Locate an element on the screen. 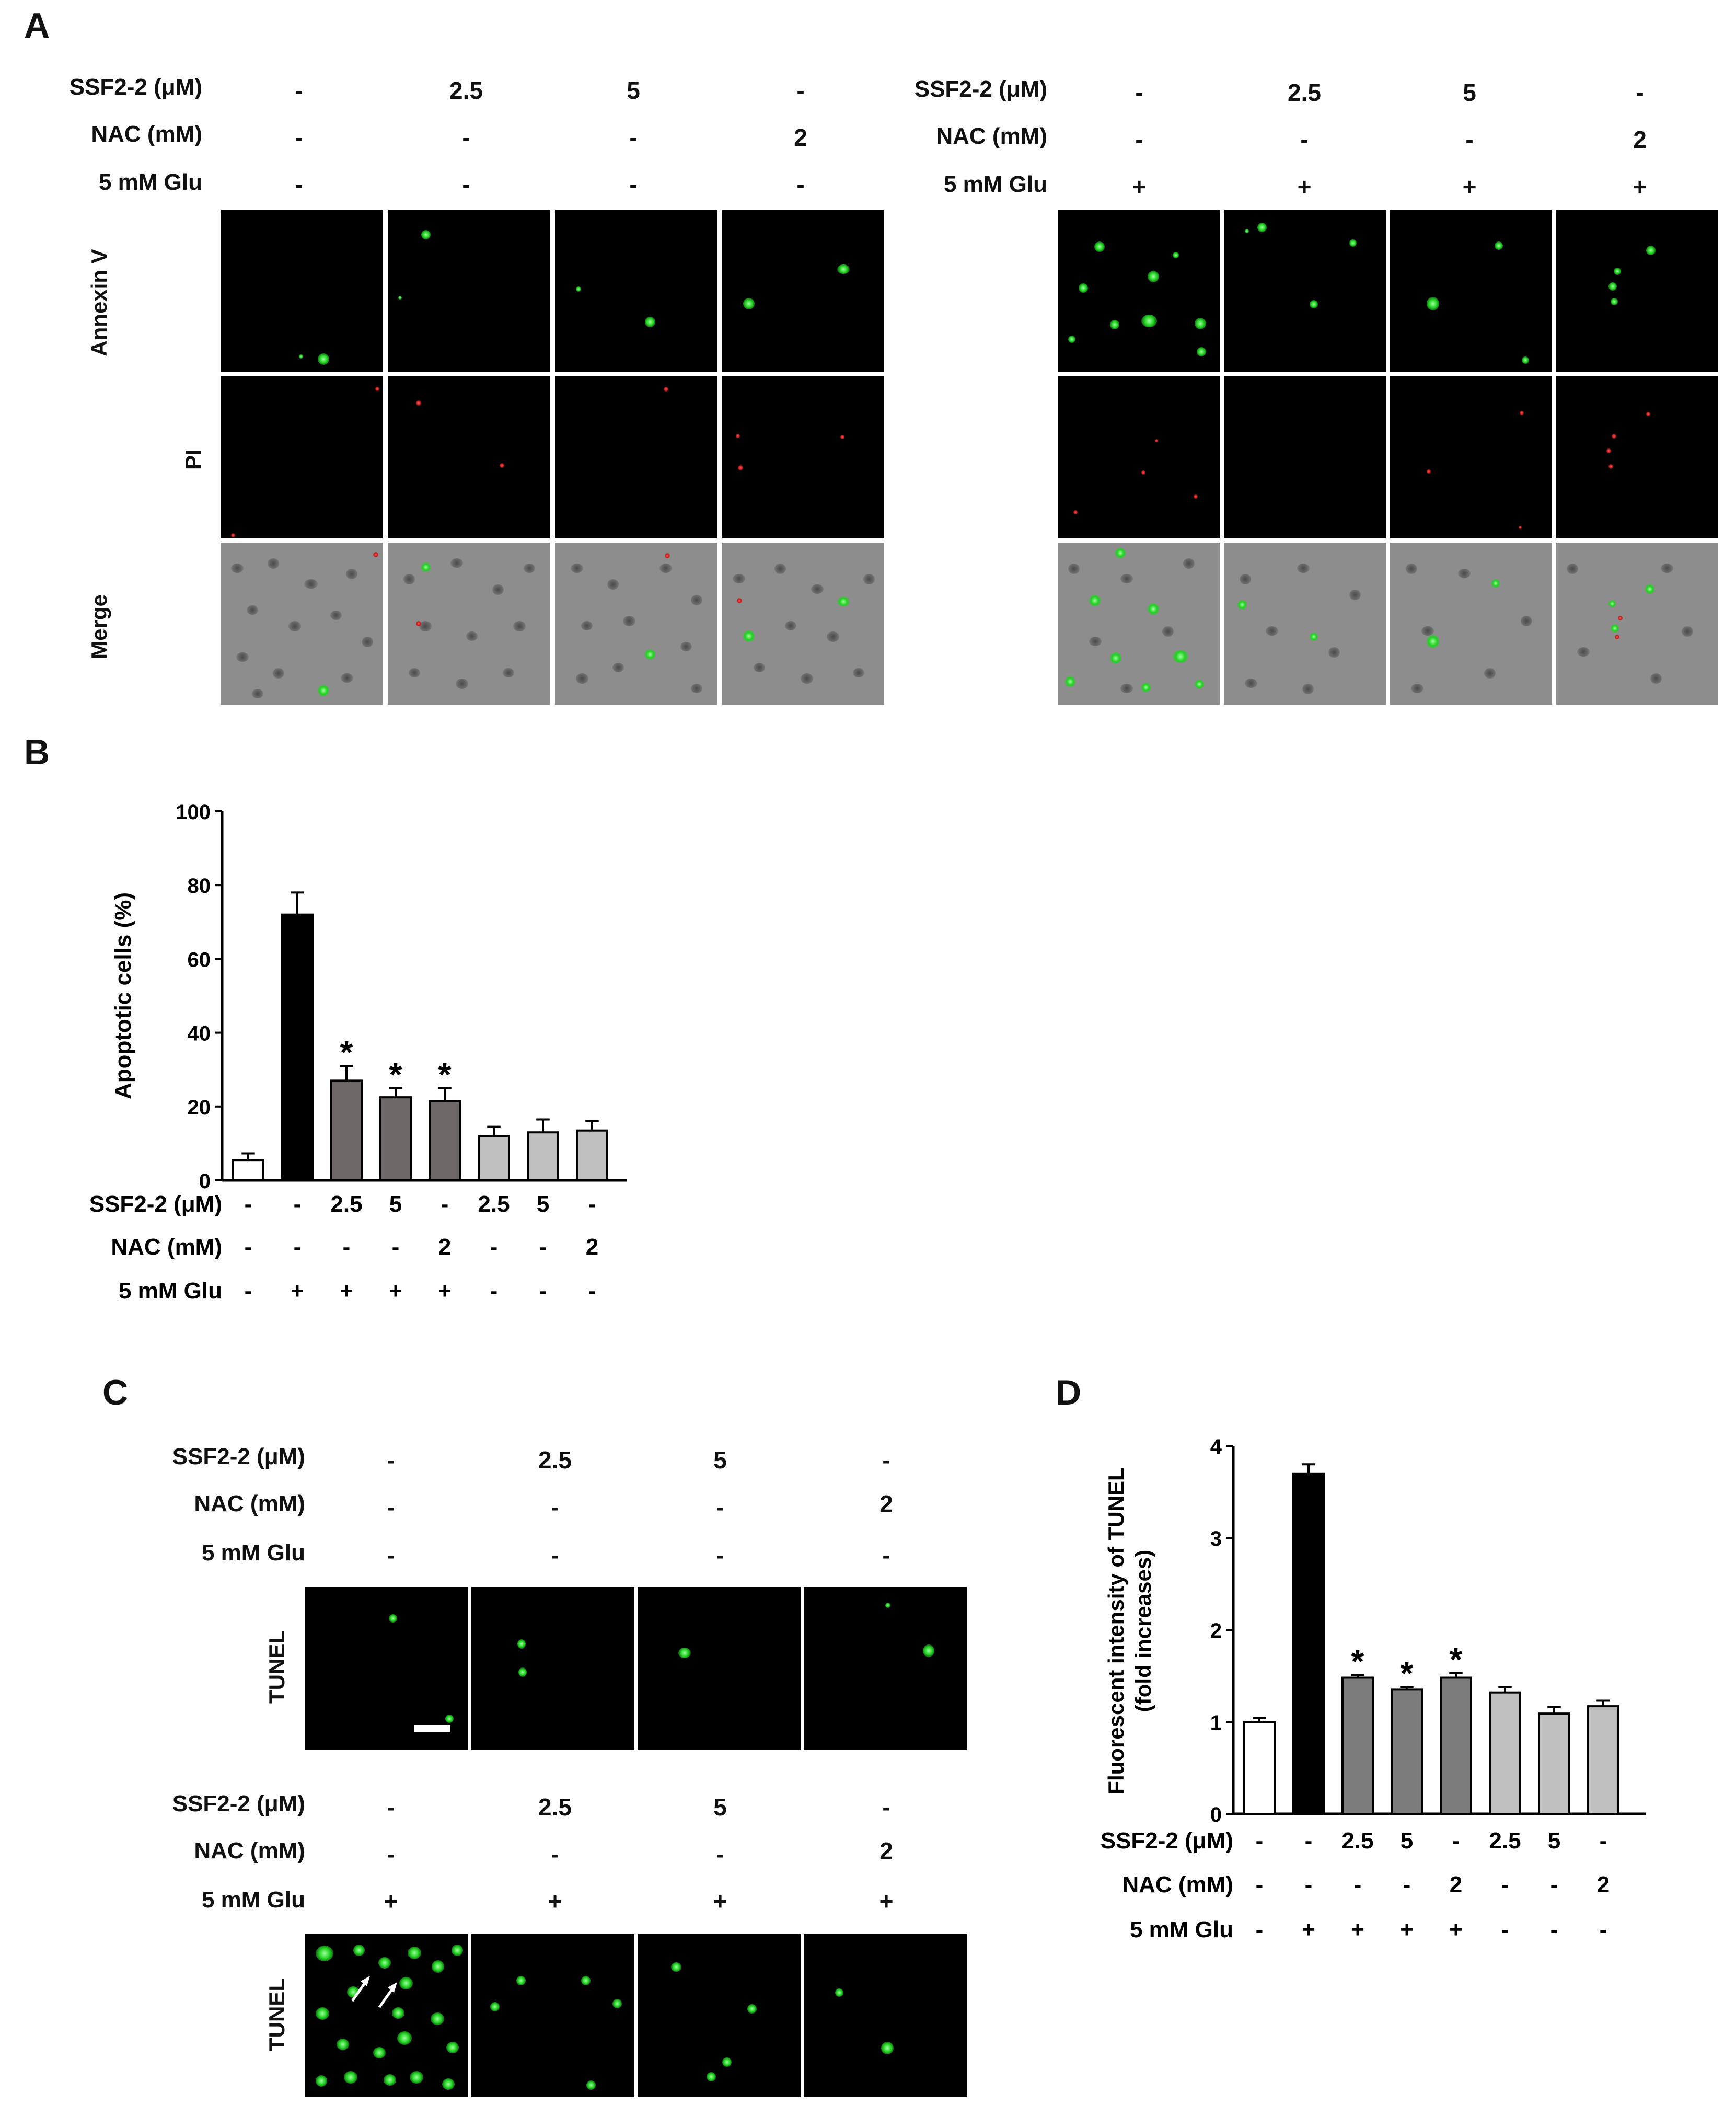  merge-row-label: Merge is located at coordinates (99, 626).